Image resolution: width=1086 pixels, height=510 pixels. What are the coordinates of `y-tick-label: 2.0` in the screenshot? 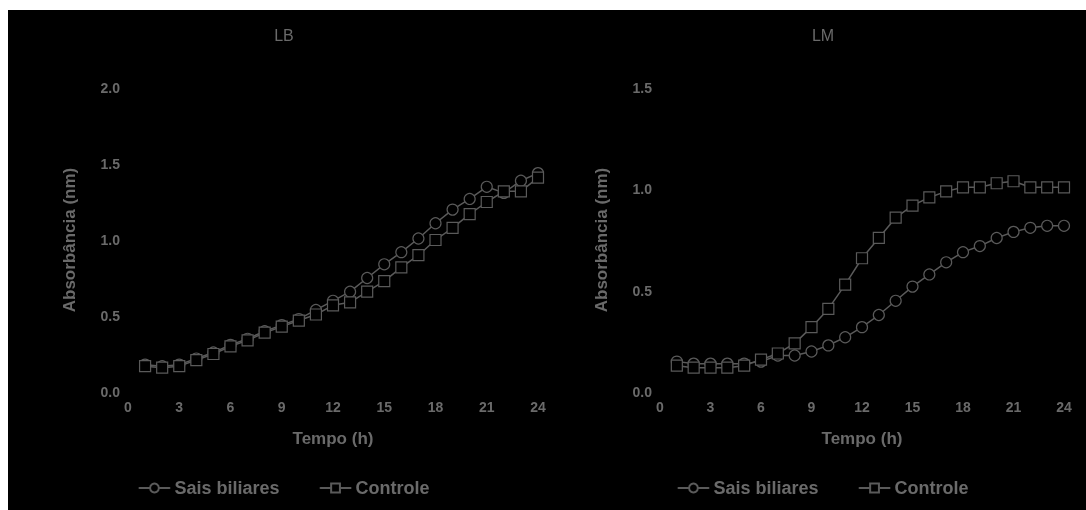 It's located at (110, 88).